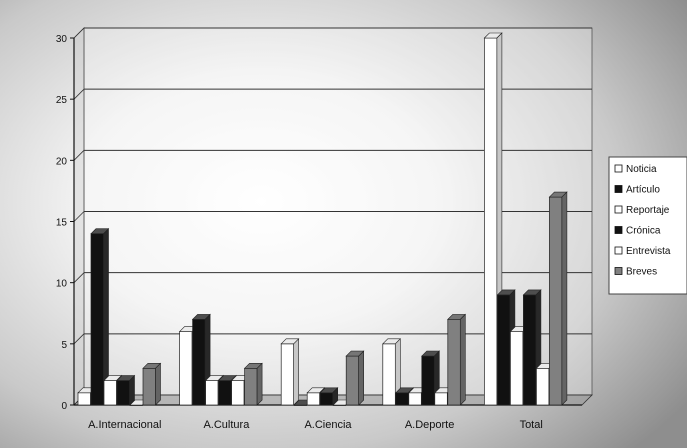 The width and height of the screenshot is (687, 448). What do you see at coordinates (430, 425) in the screenshot?
I see `x-tick-label: A.Deporte` at bounding box center [430, 425].